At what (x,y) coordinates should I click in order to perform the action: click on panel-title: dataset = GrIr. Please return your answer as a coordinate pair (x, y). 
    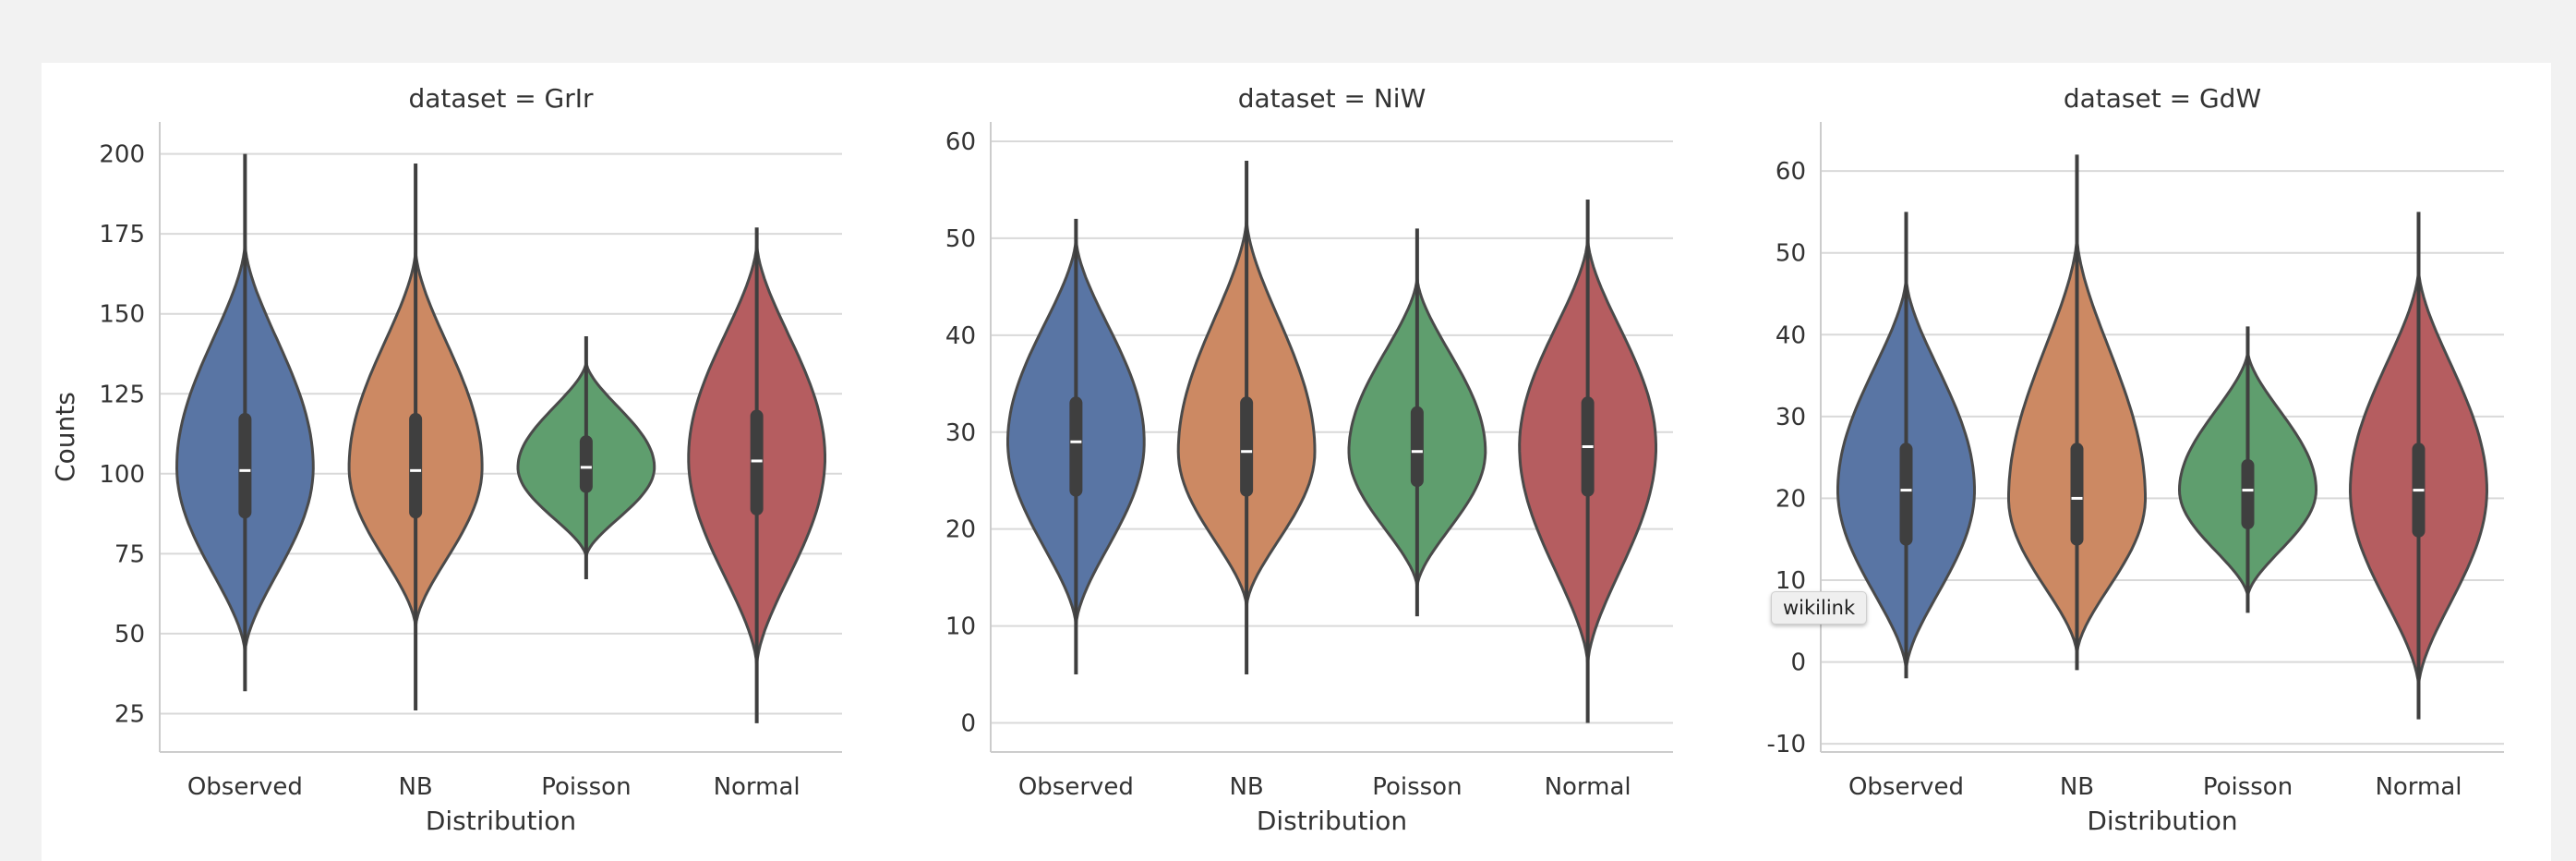
    Looking at the image, I should click on (501, 98).